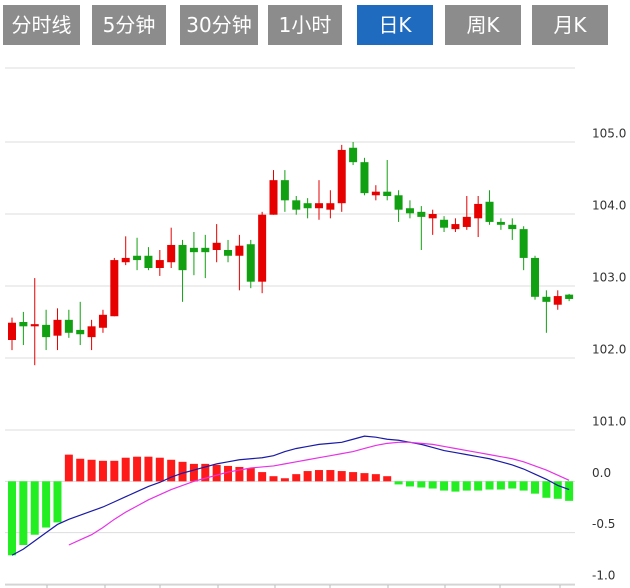 Image resolution: width=630 pixels, height=588 pixels. Describe the element at coordinates (609, 206) in the screenshot. I see `y-tick-label: 104.0` at that location.